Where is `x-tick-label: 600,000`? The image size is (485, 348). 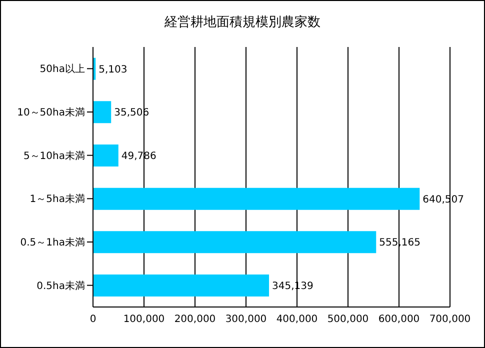
x-tick-label: 600,000 is located at coordinates (399, 320).